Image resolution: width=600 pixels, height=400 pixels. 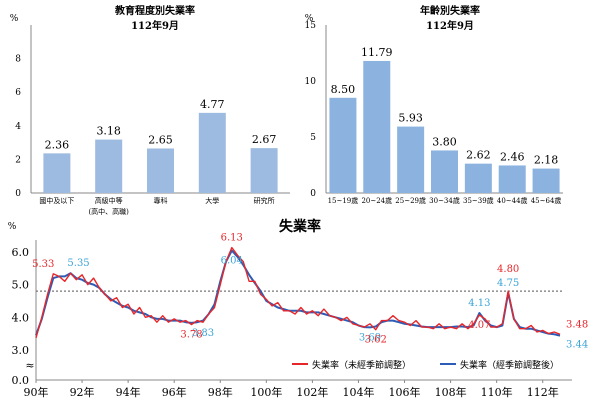 What do you see at coordinates (343, 200) in the screenshot?
I see `age-category-label: 15~19歲` at bounding box center [343, 200].